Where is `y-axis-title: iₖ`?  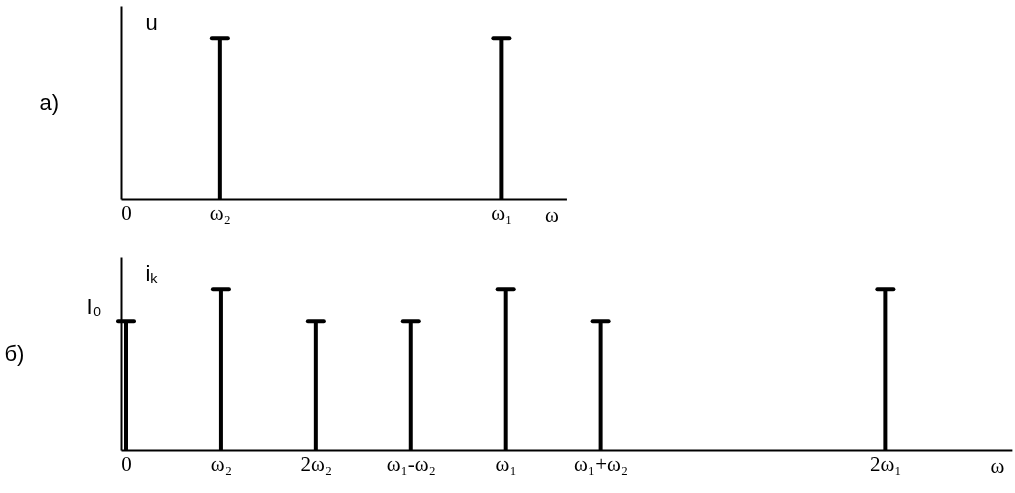 y-axis-title: iₖ is located at coordinates (152, 273).